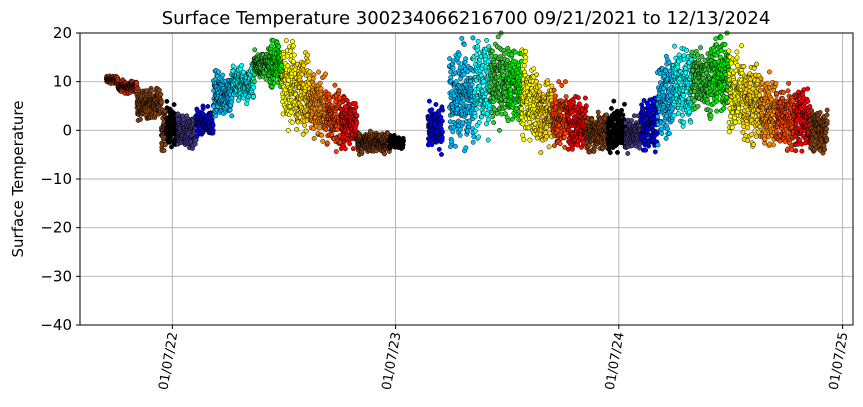 The width and height of the screenshot is (863, 407). What do you see at coordinates (18, 179) in the screenshot?
I see `y-axis-label: Surface Temperature` at bounding box center [18, 179].